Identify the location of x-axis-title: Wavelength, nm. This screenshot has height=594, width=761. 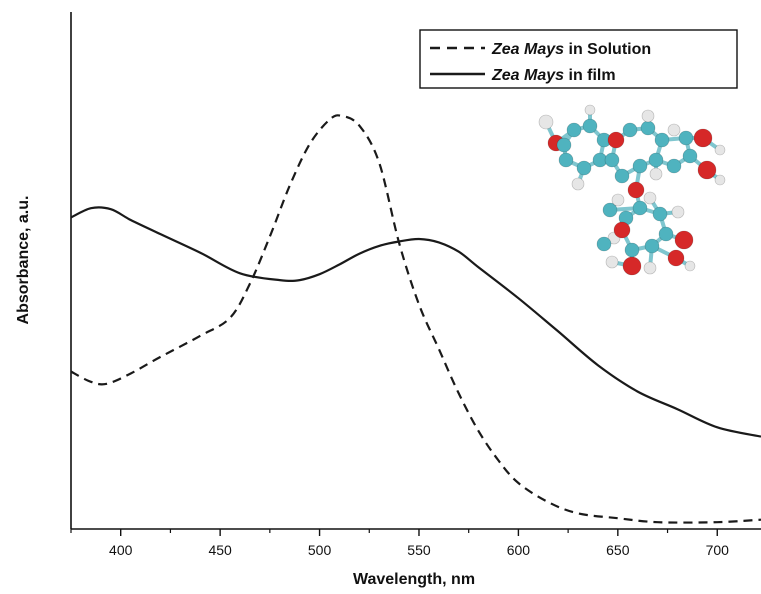
(414, 579).